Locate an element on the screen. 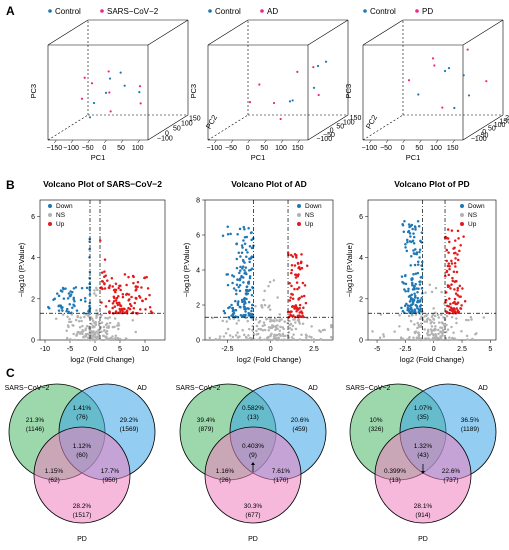 The image size is (509, 550). legend-marker-control is located at coordinates (210, 11).